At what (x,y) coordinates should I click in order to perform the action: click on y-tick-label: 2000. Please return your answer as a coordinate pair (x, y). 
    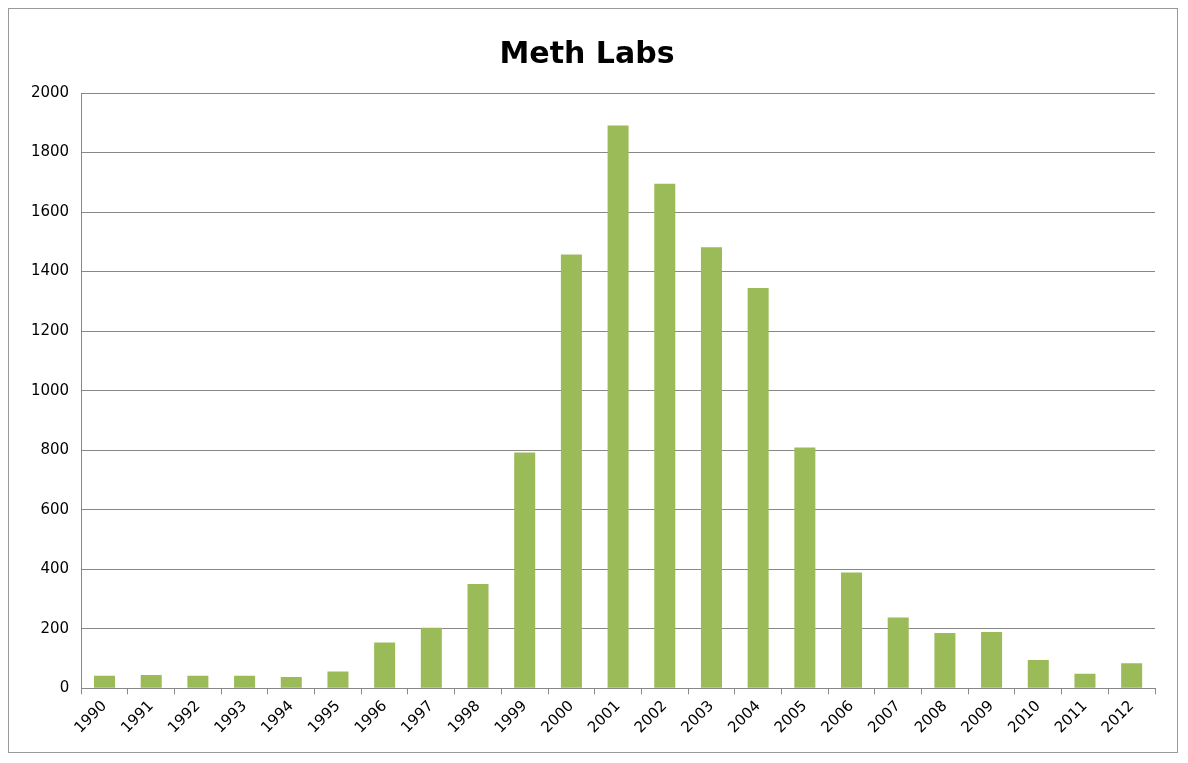
    Looking at the image, I should click on (50, 91).